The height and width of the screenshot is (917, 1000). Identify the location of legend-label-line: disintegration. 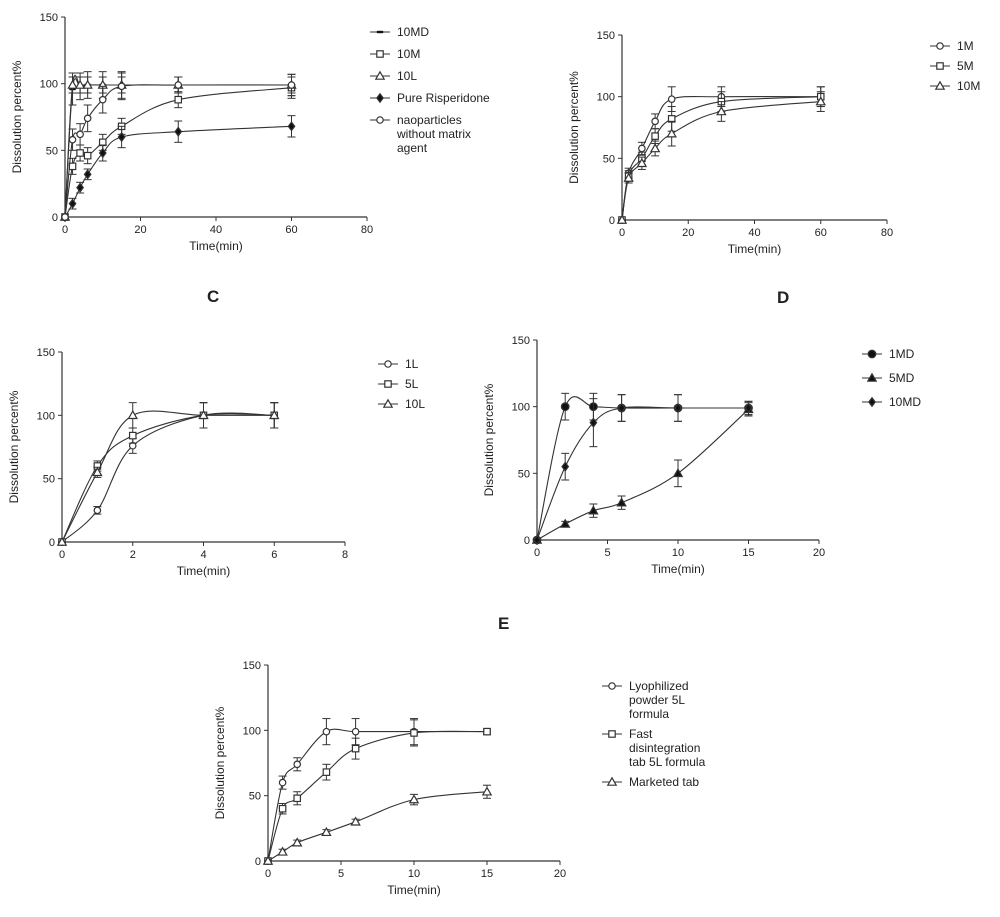
(664, 748).